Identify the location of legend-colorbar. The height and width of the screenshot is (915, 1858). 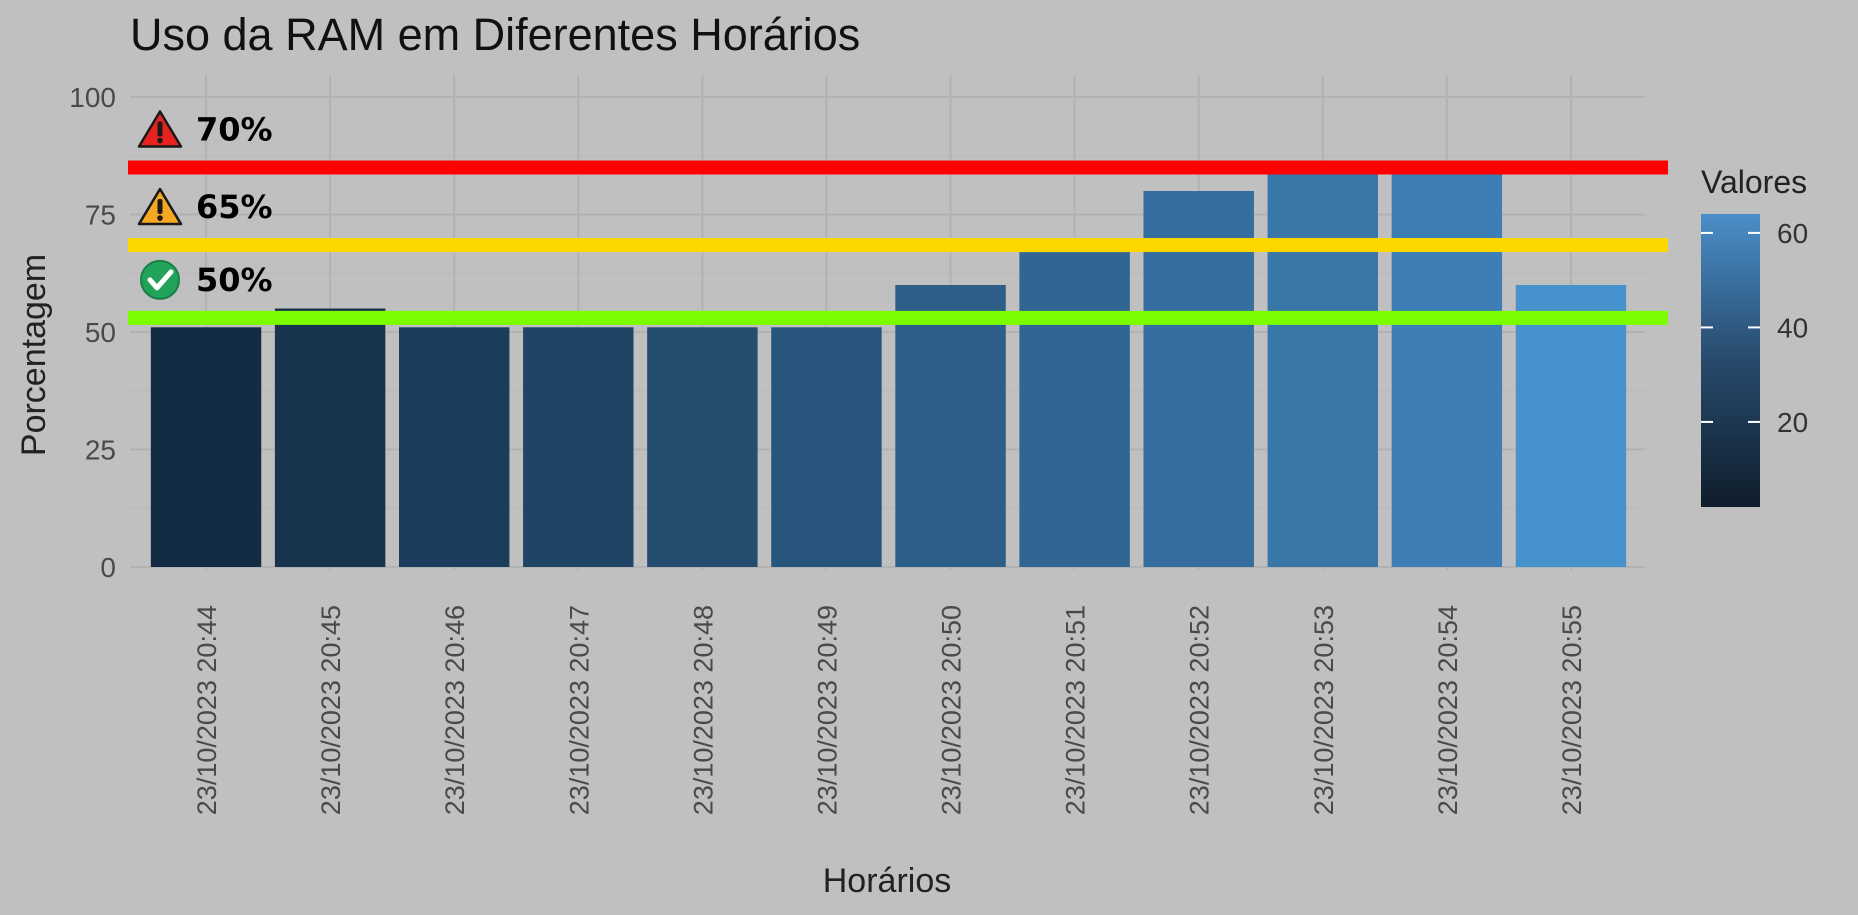
(1730, 360).